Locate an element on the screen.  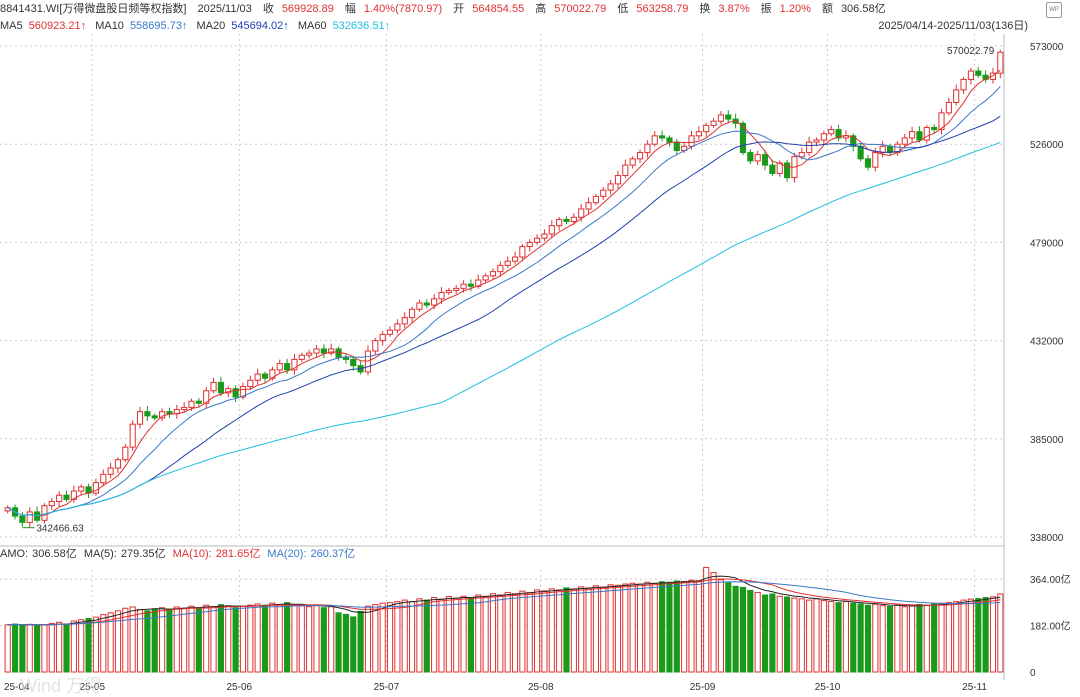
volume-ma5-line is located at coordinates (504, 600).